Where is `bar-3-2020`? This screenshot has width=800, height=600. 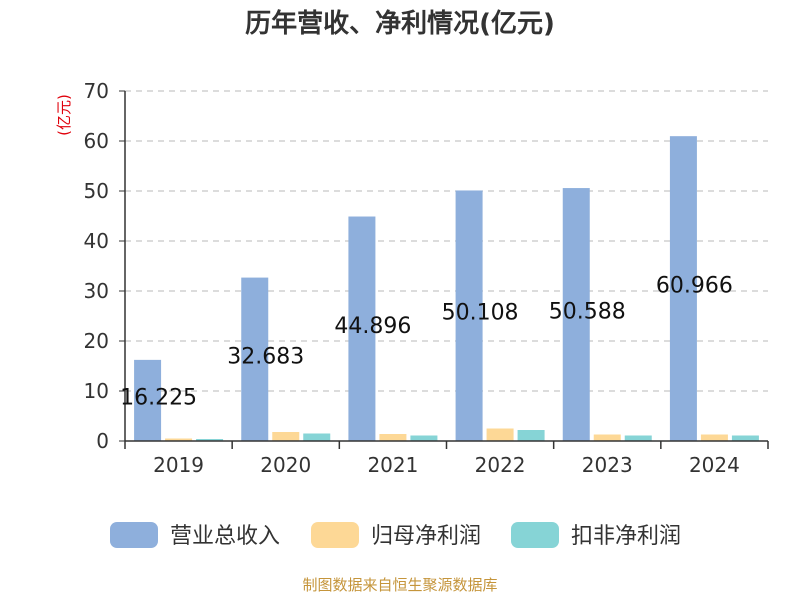
bar-3-2020 is located at coordinates (317, 437).